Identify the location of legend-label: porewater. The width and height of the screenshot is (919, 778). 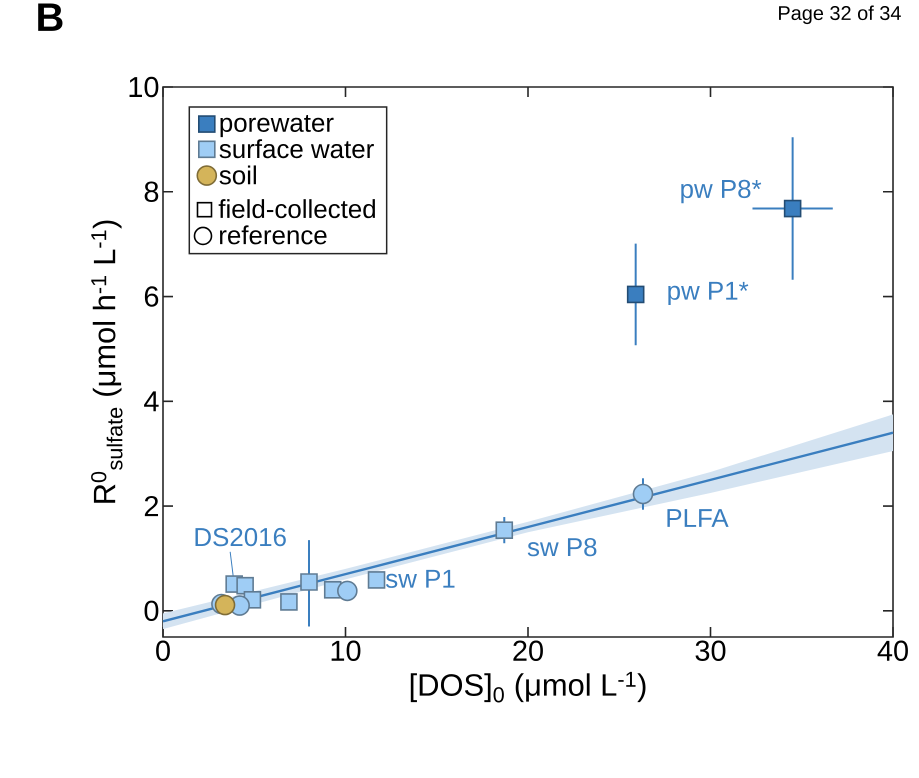
(277, 126).